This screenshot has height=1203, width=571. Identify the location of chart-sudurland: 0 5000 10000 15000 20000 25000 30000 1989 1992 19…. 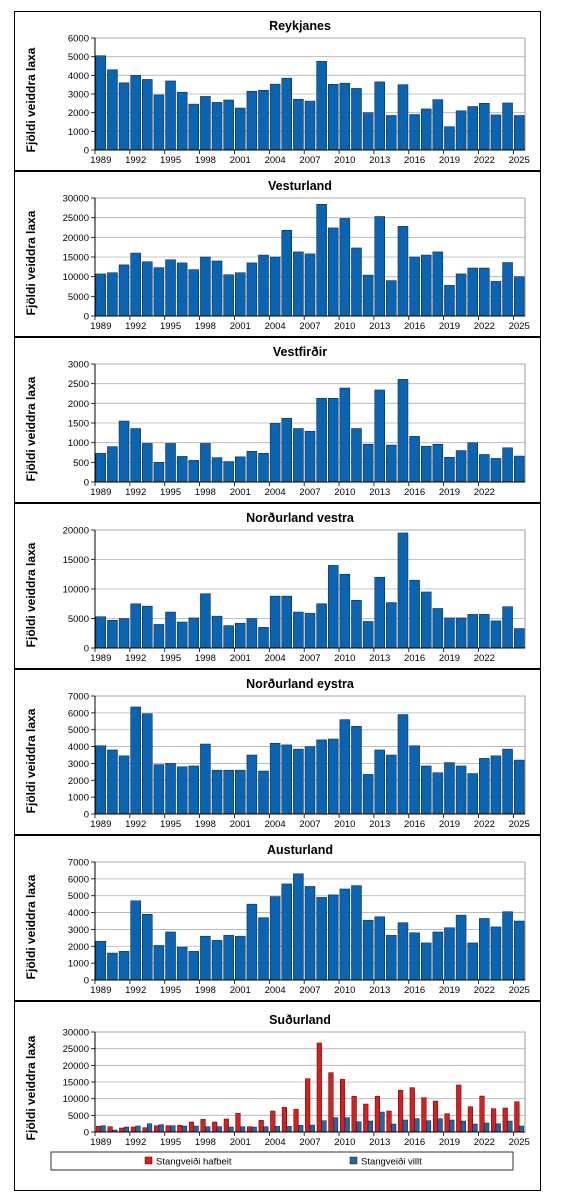
(277, 1092).